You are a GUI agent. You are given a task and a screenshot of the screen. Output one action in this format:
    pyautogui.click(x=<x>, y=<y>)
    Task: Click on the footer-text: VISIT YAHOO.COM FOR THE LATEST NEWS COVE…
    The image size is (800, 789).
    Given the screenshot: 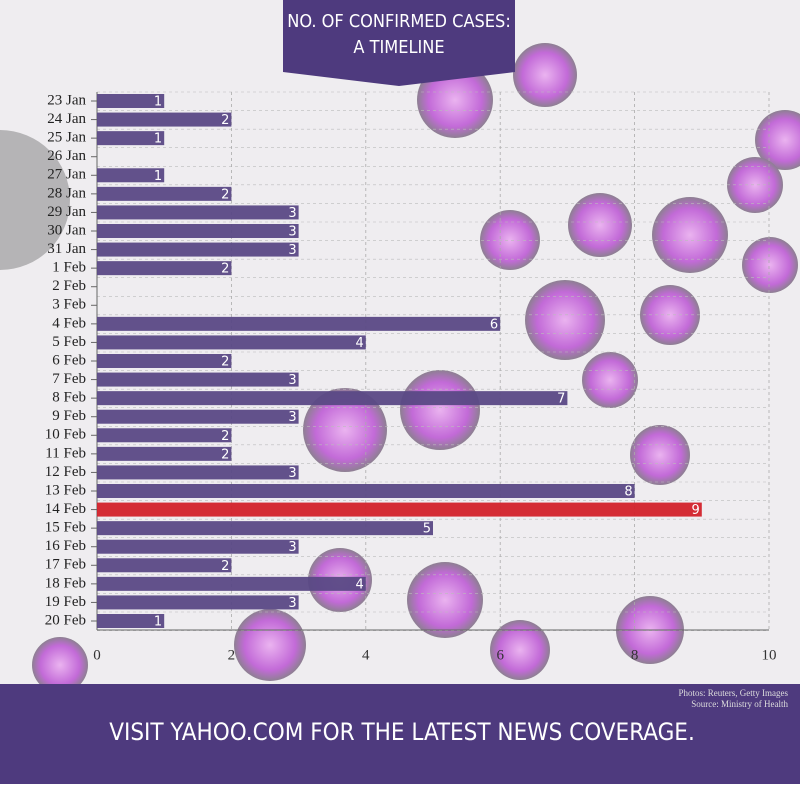 What is the action you would take?
    pyautogui.click(x=402, y=732)
    